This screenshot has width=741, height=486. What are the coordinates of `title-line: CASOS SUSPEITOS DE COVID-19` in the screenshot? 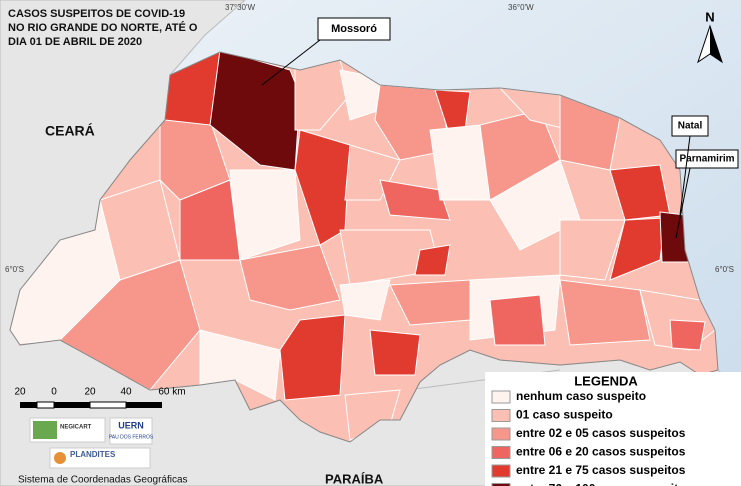 It's located at (96, 14).